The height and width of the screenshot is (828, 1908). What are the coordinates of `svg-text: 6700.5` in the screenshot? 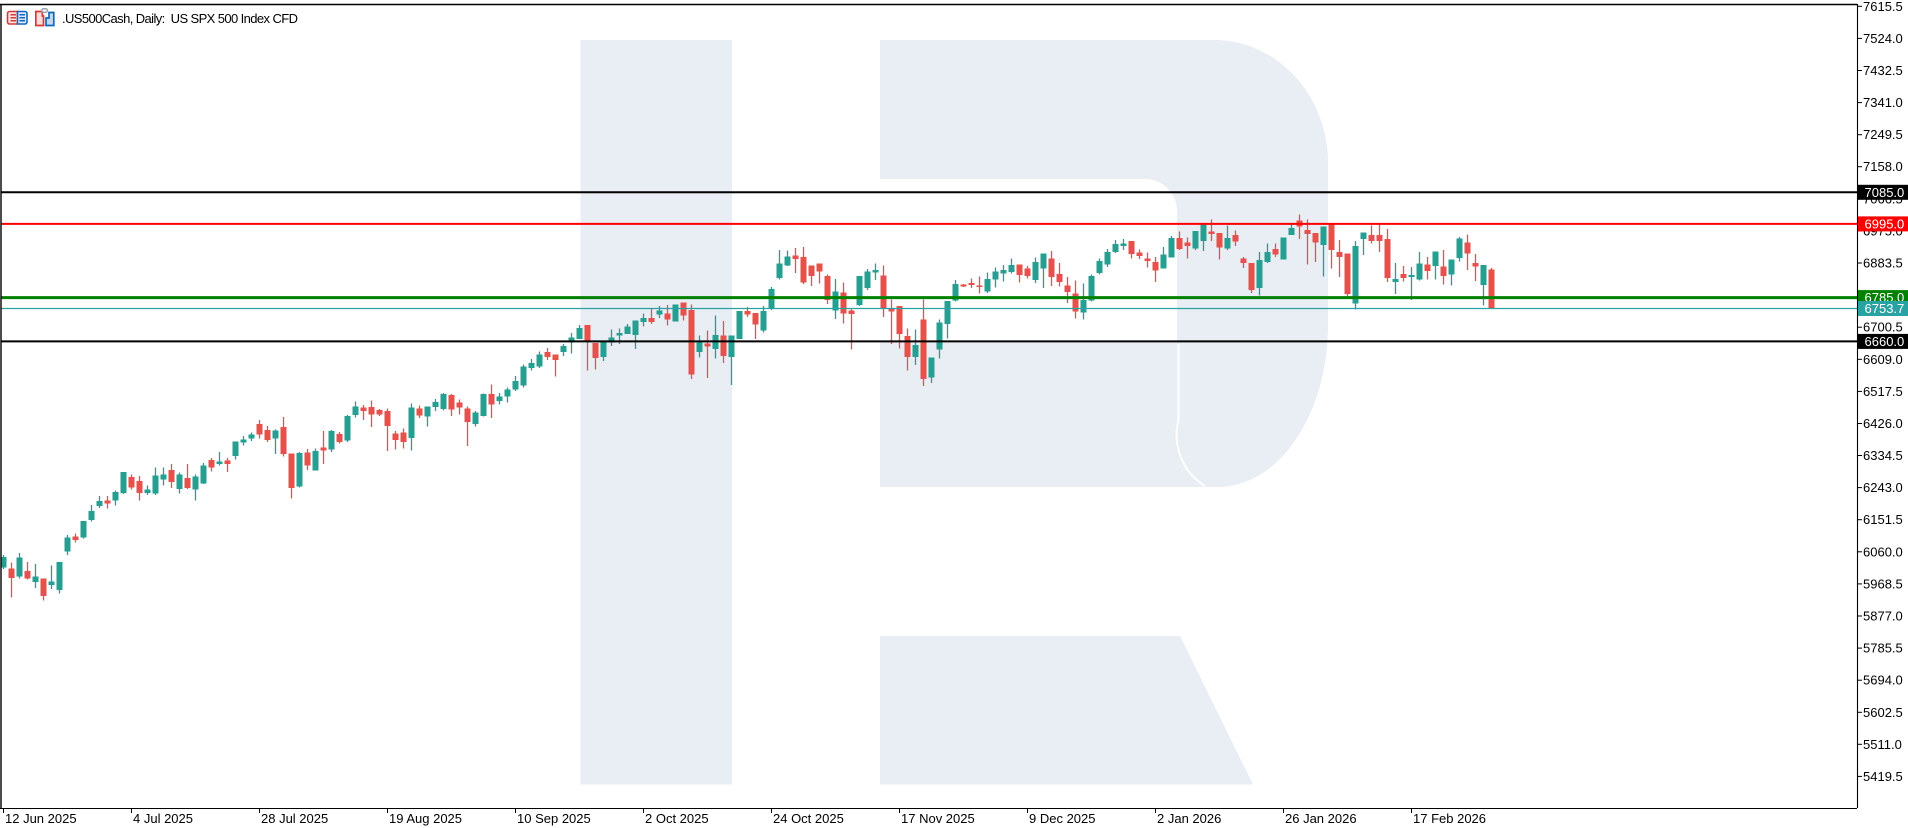 It's located at (1883, 327).